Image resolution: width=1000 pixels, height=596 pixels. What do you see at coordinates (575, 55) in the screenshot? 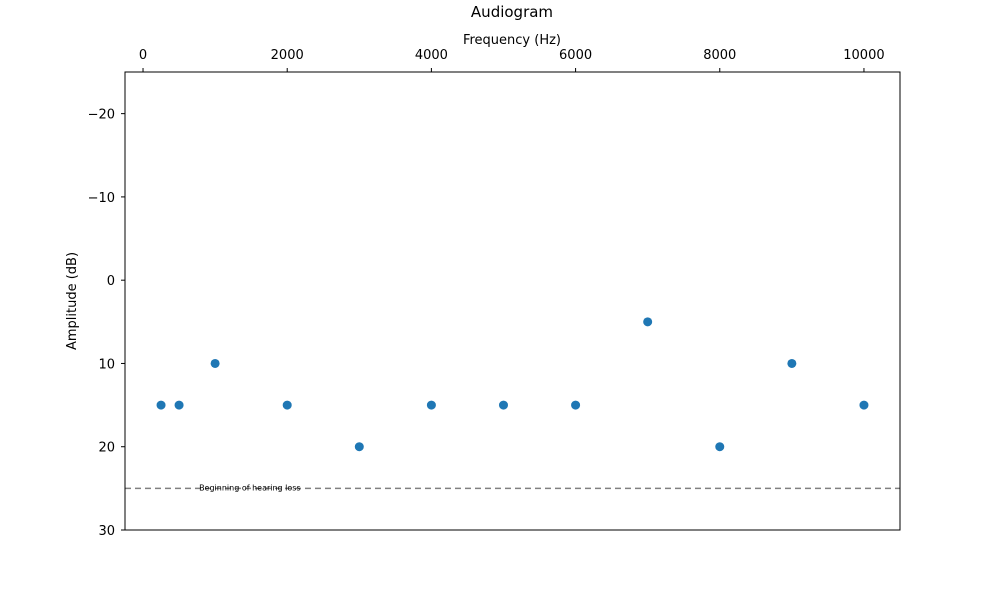
I see `x-tick-label: 6000` at bounding box center [575, 55].